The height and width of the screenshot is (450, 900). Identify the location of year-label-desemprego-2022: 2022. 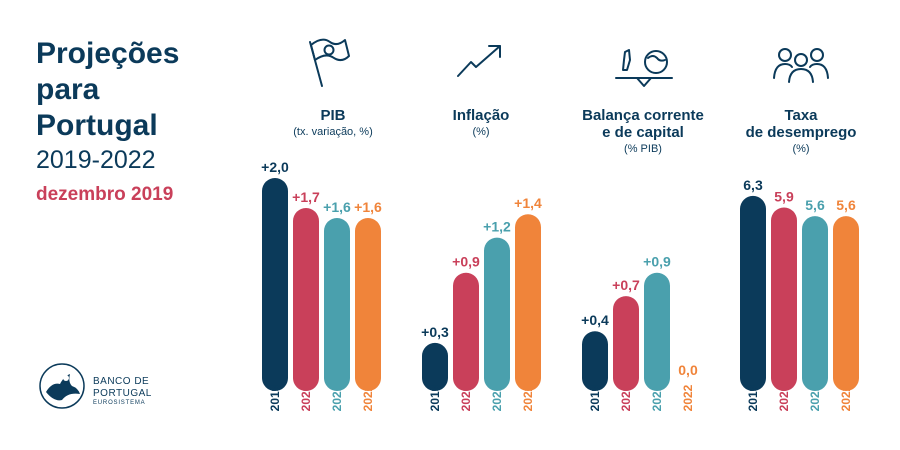
(846, 397).